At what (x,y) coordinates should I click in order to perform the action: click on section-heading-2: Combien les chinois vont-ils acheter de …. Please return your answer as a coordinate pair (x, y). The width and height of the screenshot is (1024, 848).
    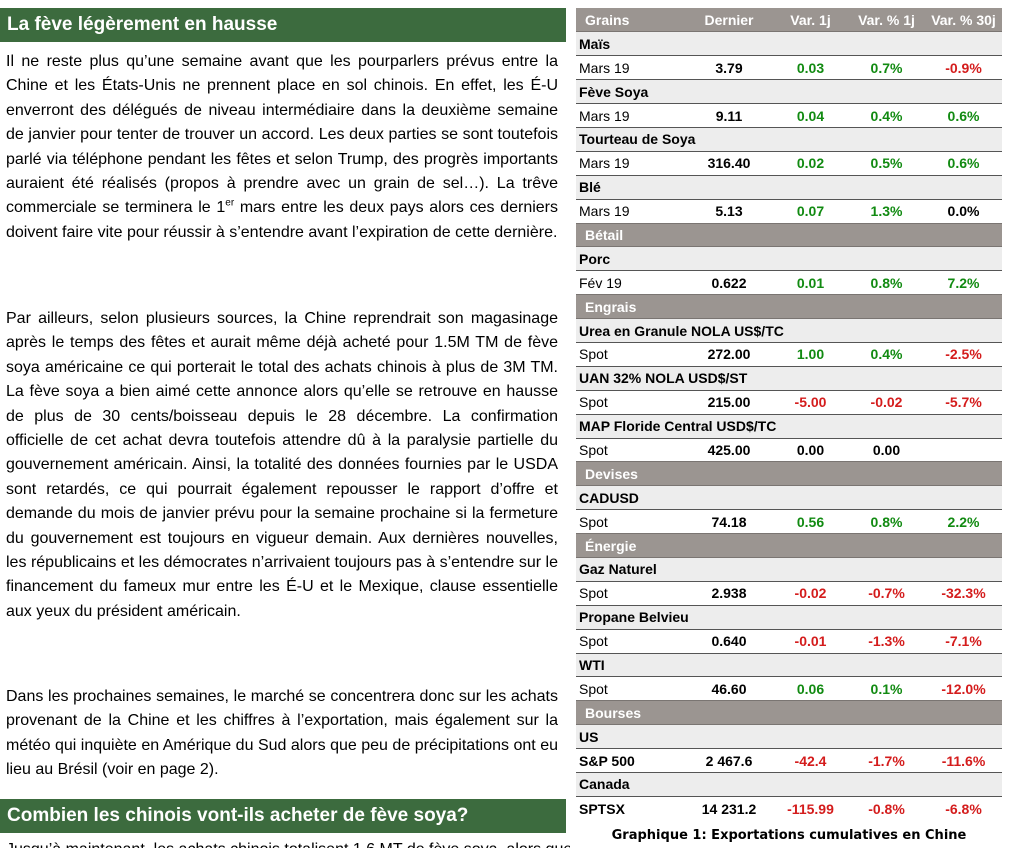
    Looking at the image, I should click on (283, 816).